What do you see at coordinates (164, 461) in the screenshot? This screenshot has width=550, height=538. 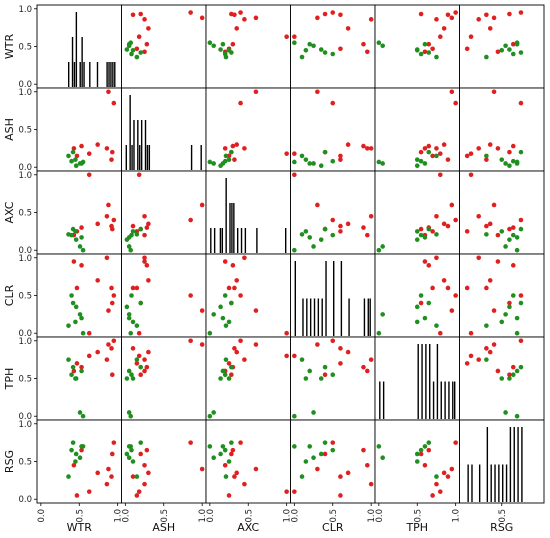 I see `cell-rsg-ash` at bounding box center [164, 461].